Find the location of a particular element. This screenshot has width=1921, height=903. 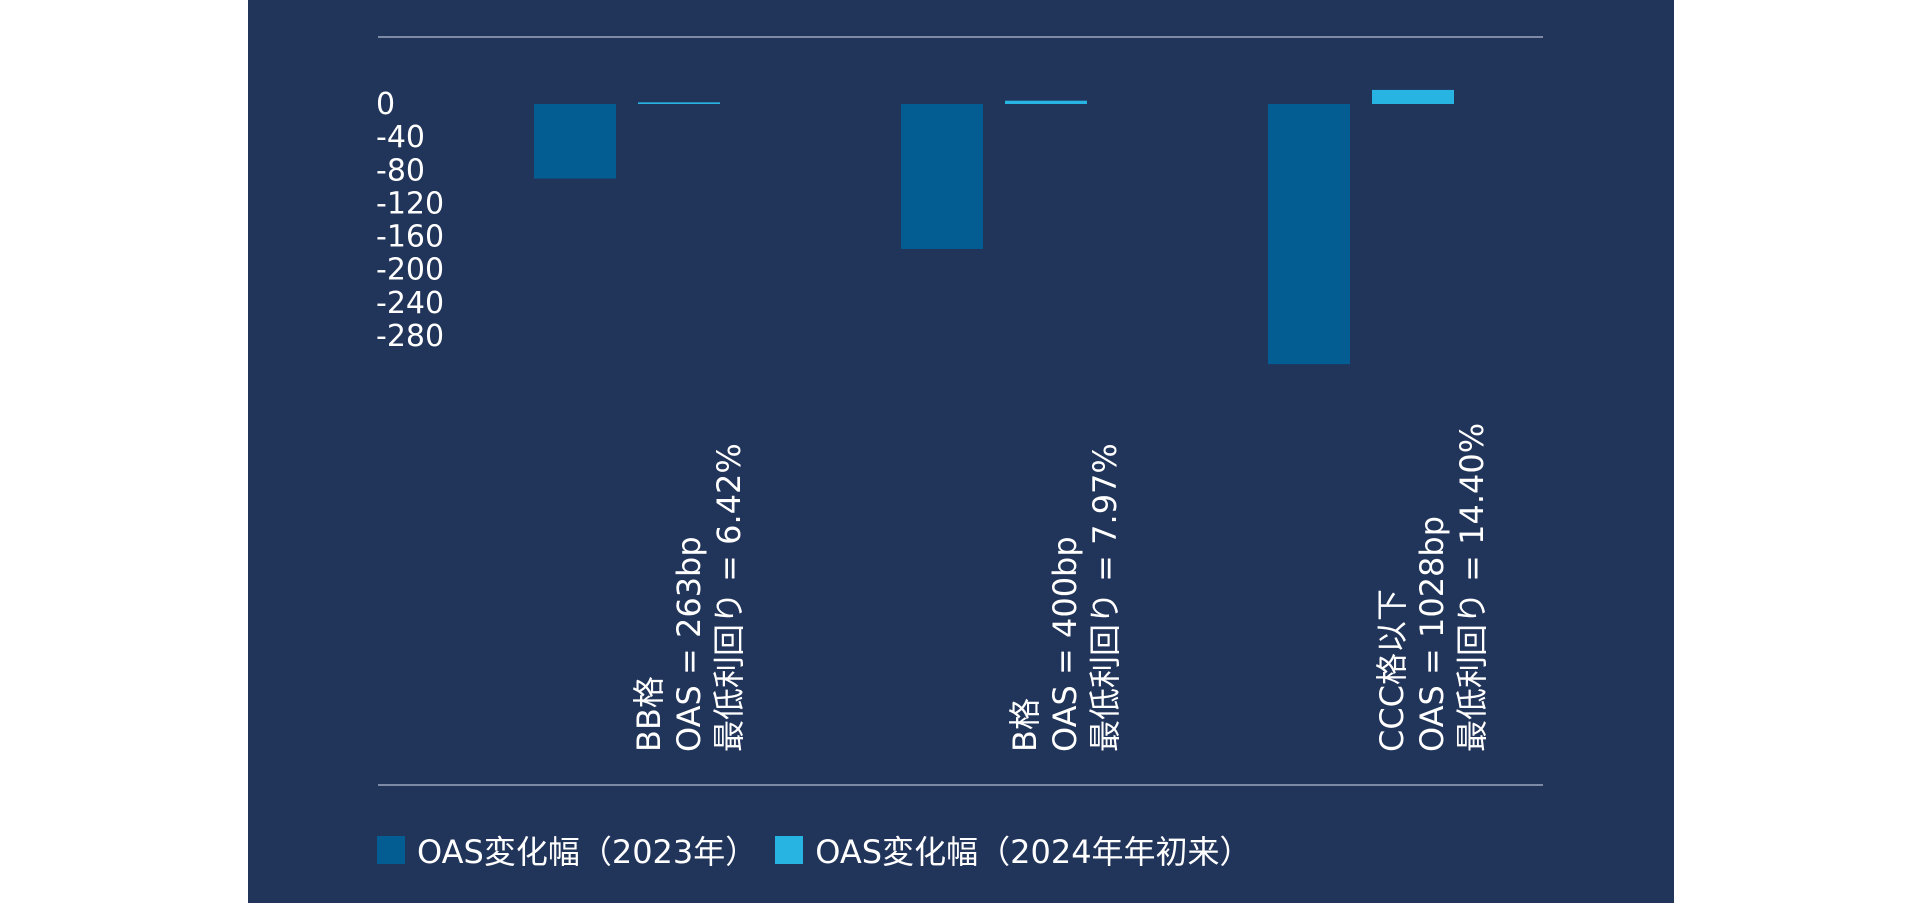

y-tick-label: -80 is located at coordinates (400, 170).